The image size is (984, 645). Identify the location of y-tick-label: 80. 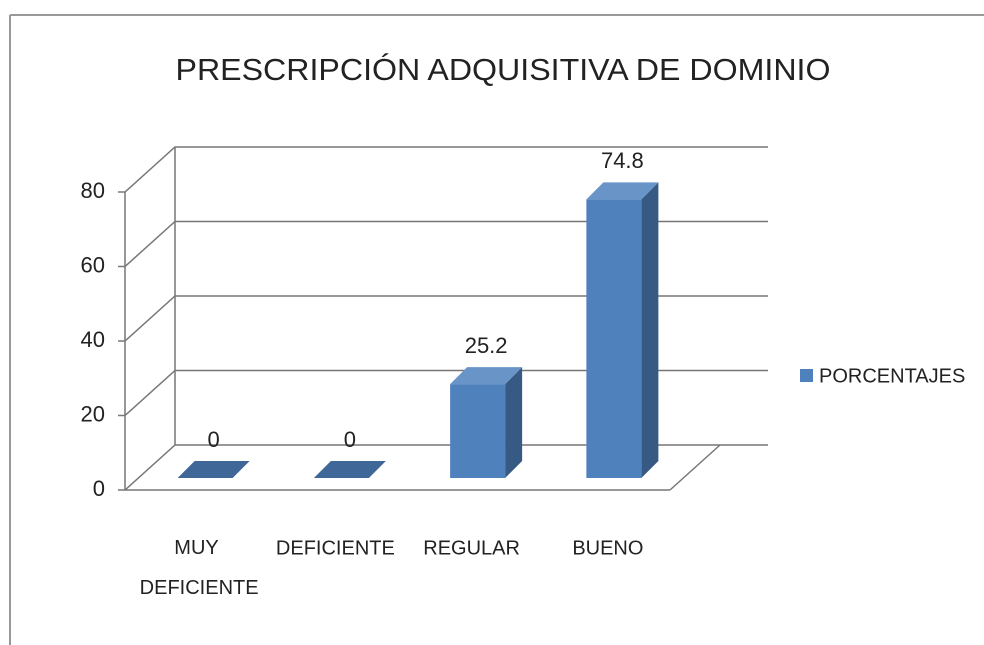
(93, 190).